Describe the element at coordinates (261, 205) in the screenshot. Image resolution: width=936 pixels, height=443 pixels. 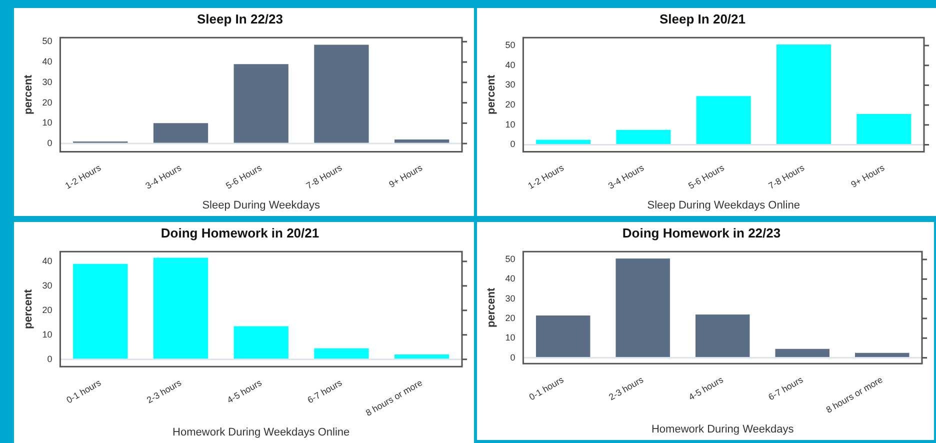
I see `x-axis-title: Sleep During Weekdays` at that location.